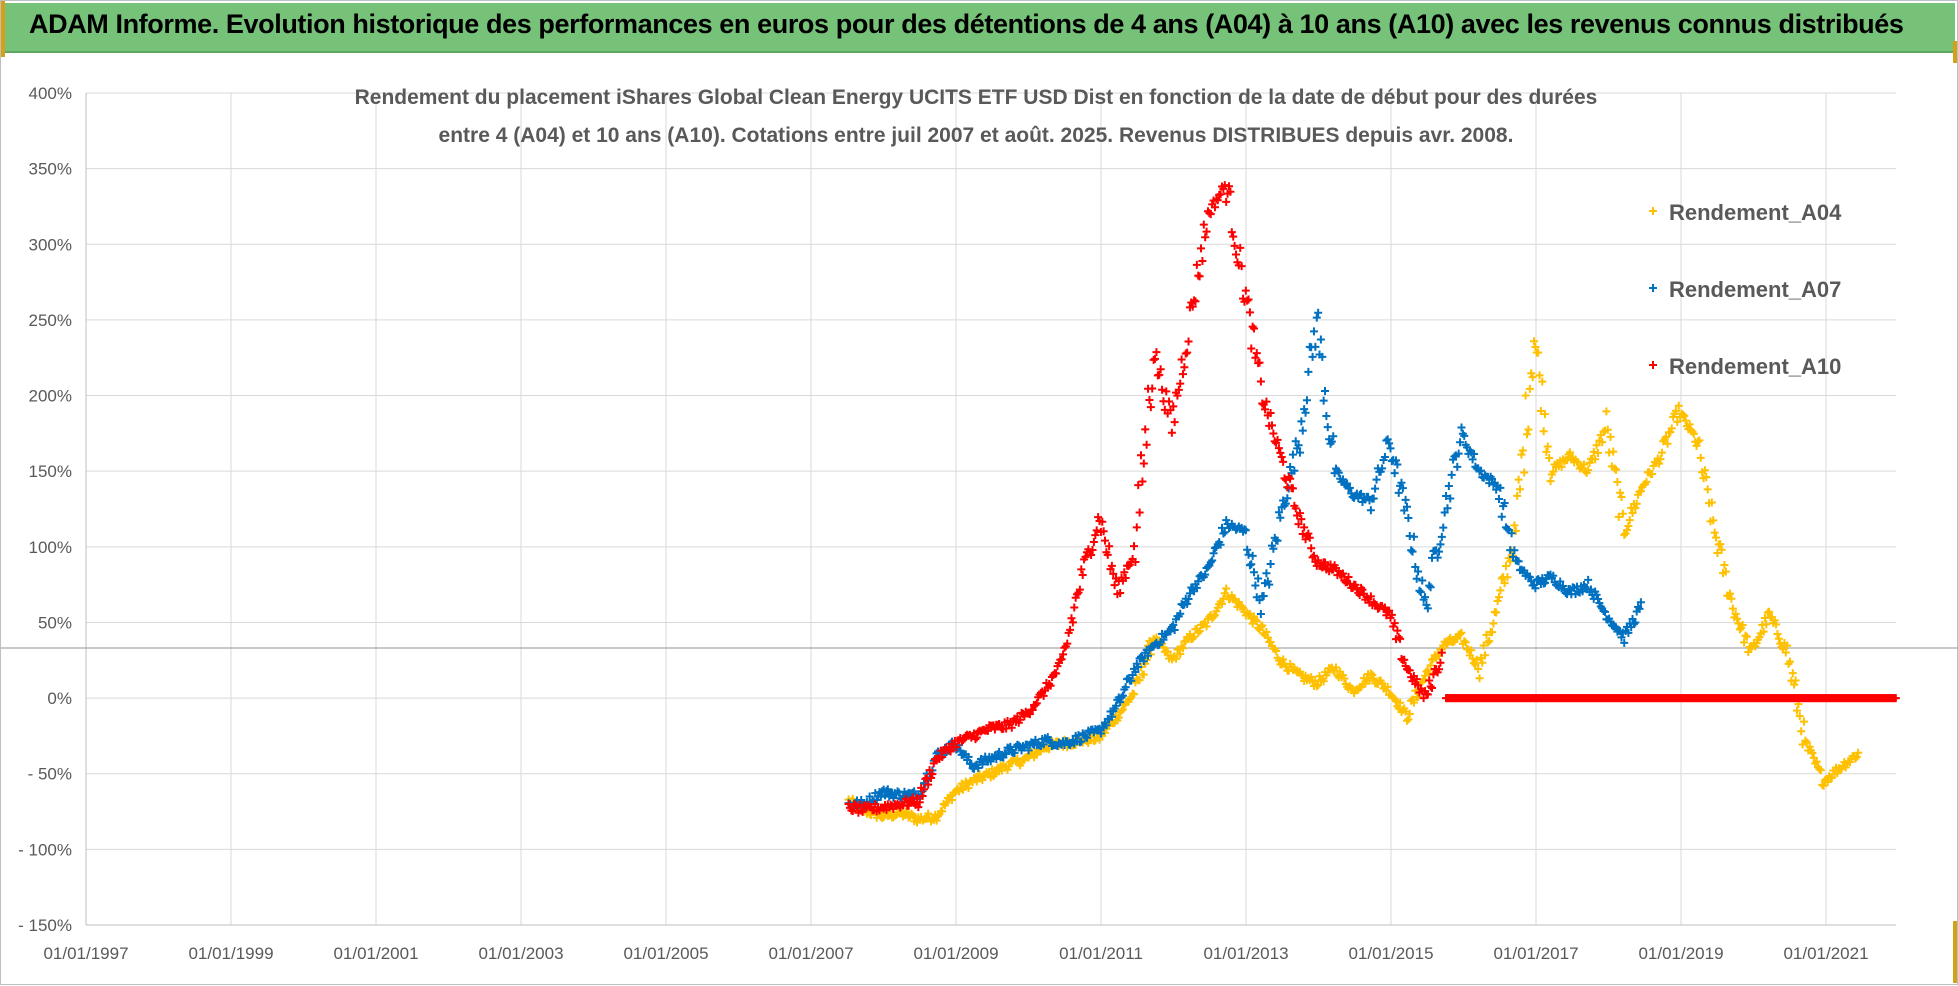  I want to click on x-tick-label: 01/01/2021, so click(1825, 953).